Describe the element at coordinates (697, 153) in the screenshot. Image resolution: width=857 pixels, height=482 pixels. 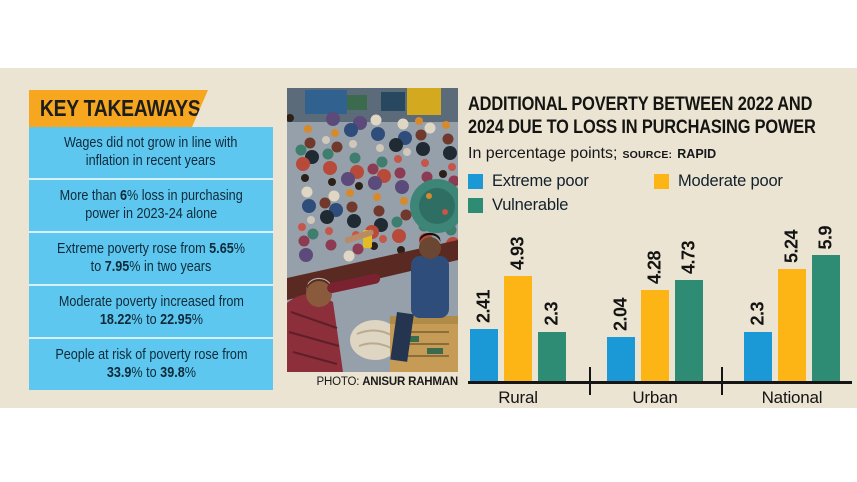
I see `source-name: RAPID` at that location.